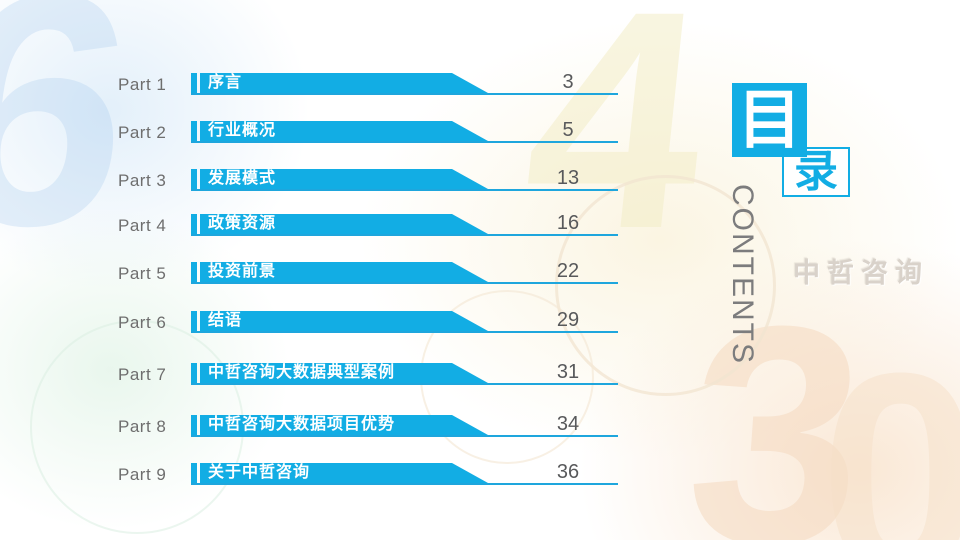 The height and width of the screenshot is (540, 960). I want to click on toc-row: Part 7 中哲咨询大数据典型案例 31, so click(368, 373).